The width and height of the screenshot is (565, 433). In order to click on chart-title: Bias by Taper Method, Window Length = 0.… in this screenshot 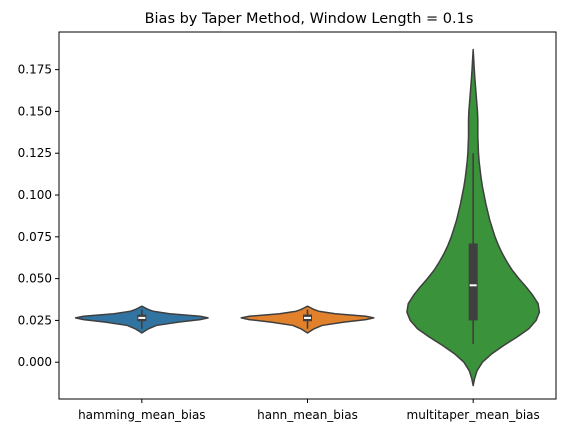, I will do `click(309, 19)`.